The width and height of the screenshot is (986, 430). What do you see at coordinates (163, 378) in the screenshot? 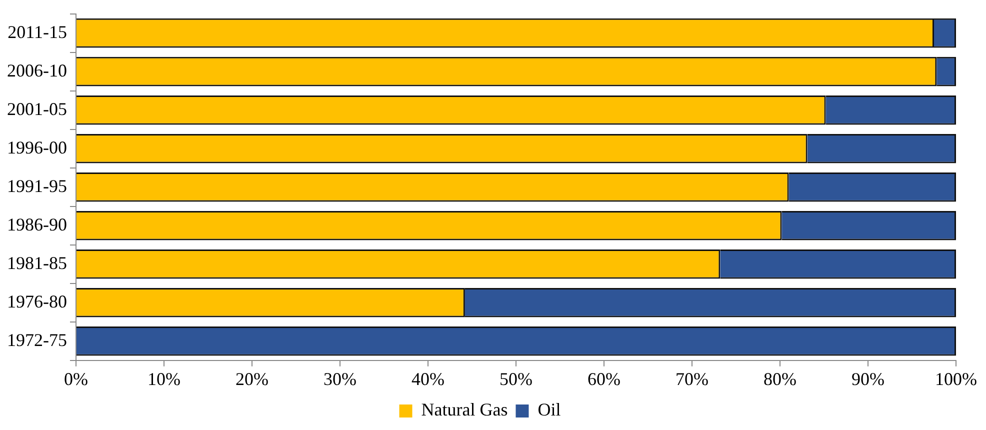
I see `x-tick-label: 10%` at bounding box center [163, 378].